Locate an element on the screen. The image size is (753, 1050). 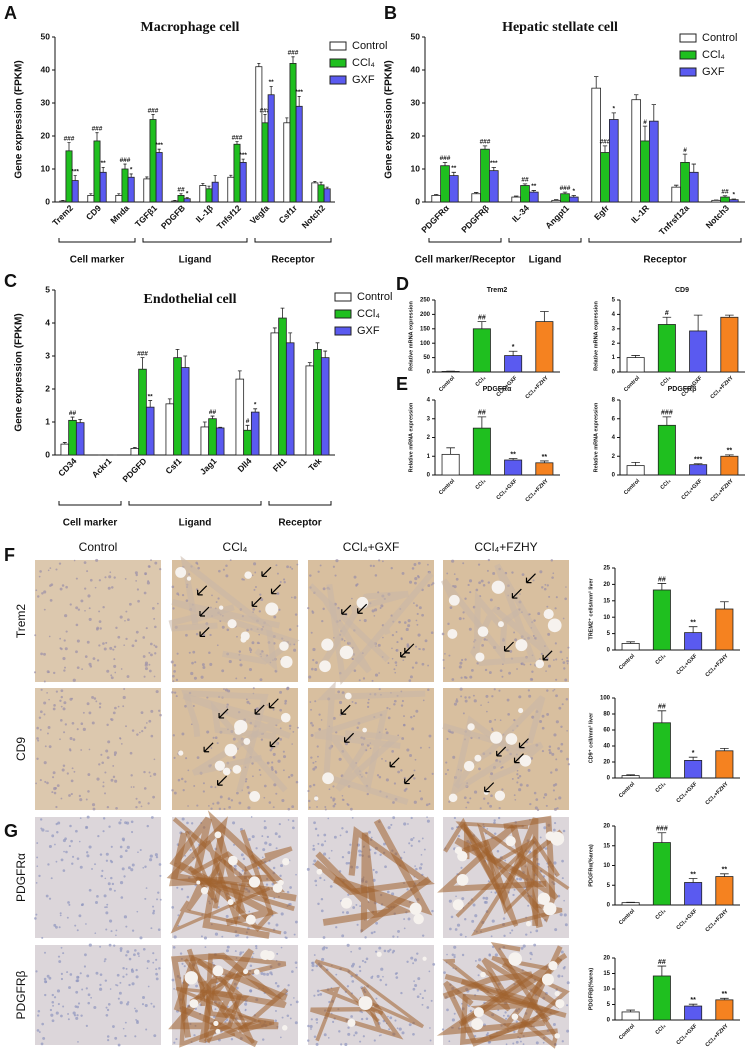
group-label: Receptor is located at coordinates (664, 260).